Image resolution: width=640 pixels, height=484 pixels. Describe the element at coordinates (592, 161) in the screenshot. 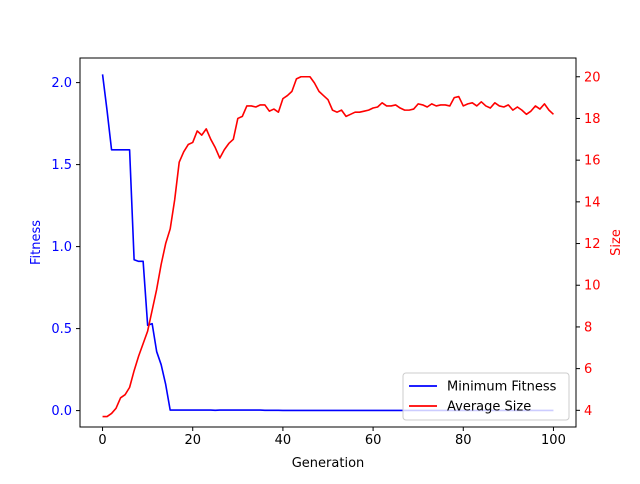

I see `y-right-tick-label: 16` at that location.